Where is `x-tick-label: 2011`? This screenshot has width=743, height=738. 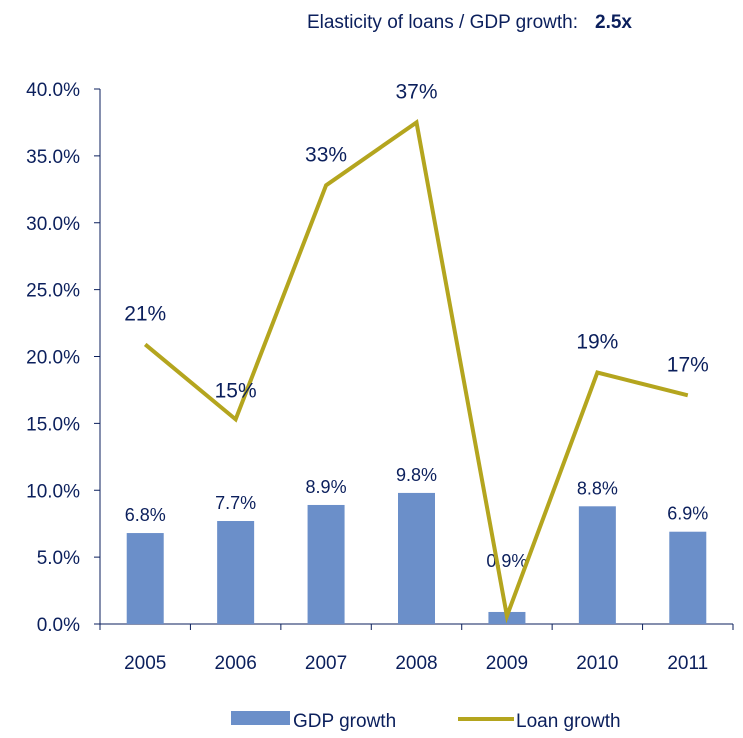 x-tick-label: 2011 is located at coordinates (687, 663).